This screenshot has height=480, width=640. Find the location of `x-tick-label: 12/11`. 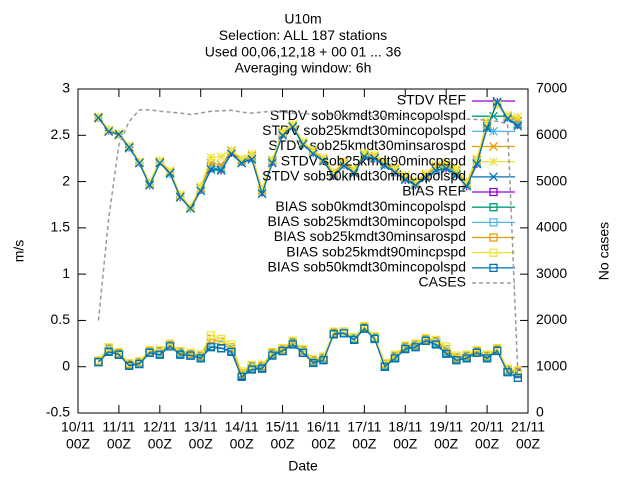

x-tick-label: 12/11 is located at coordinates (160, 427).